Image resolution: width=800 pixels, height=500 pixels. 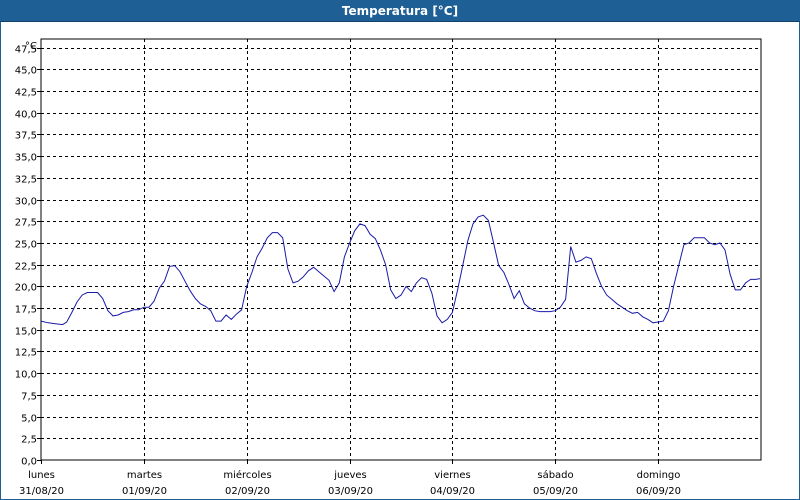 I want to click on day-date-label: 05/09/20, so click(x=555, y=491).